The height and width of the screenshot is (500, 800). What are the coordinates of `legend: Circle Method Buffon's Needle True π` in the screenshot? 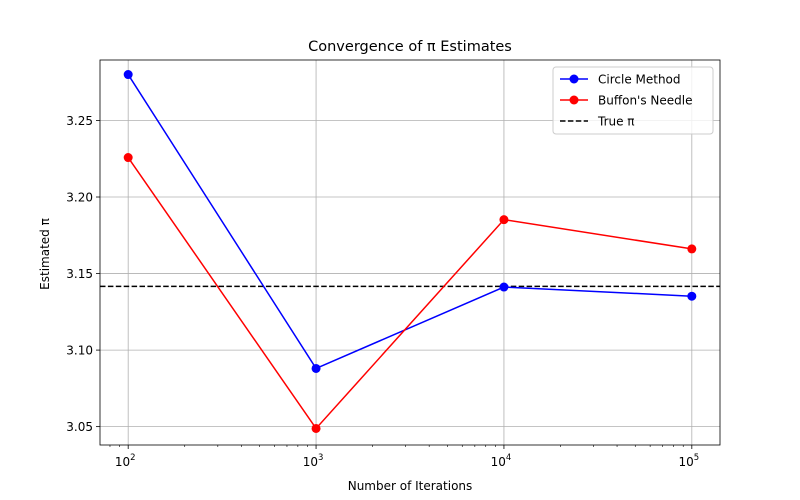 It's located at (633, 100).